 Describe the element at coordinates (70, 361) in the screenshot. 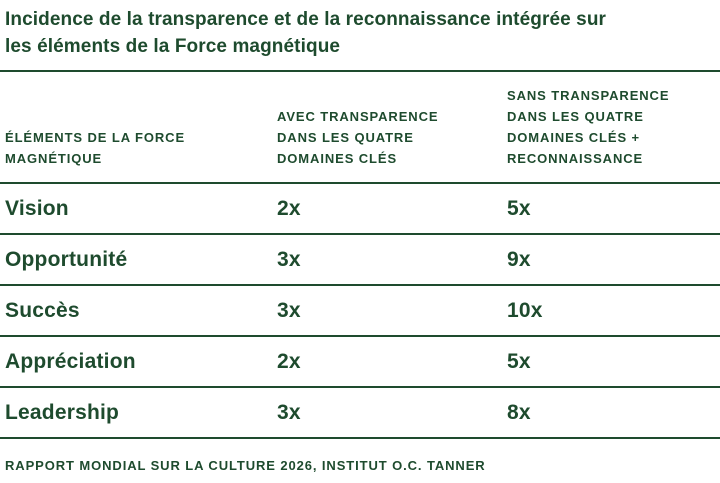

I see `row-label-appreciation: Appréciation` at that location.